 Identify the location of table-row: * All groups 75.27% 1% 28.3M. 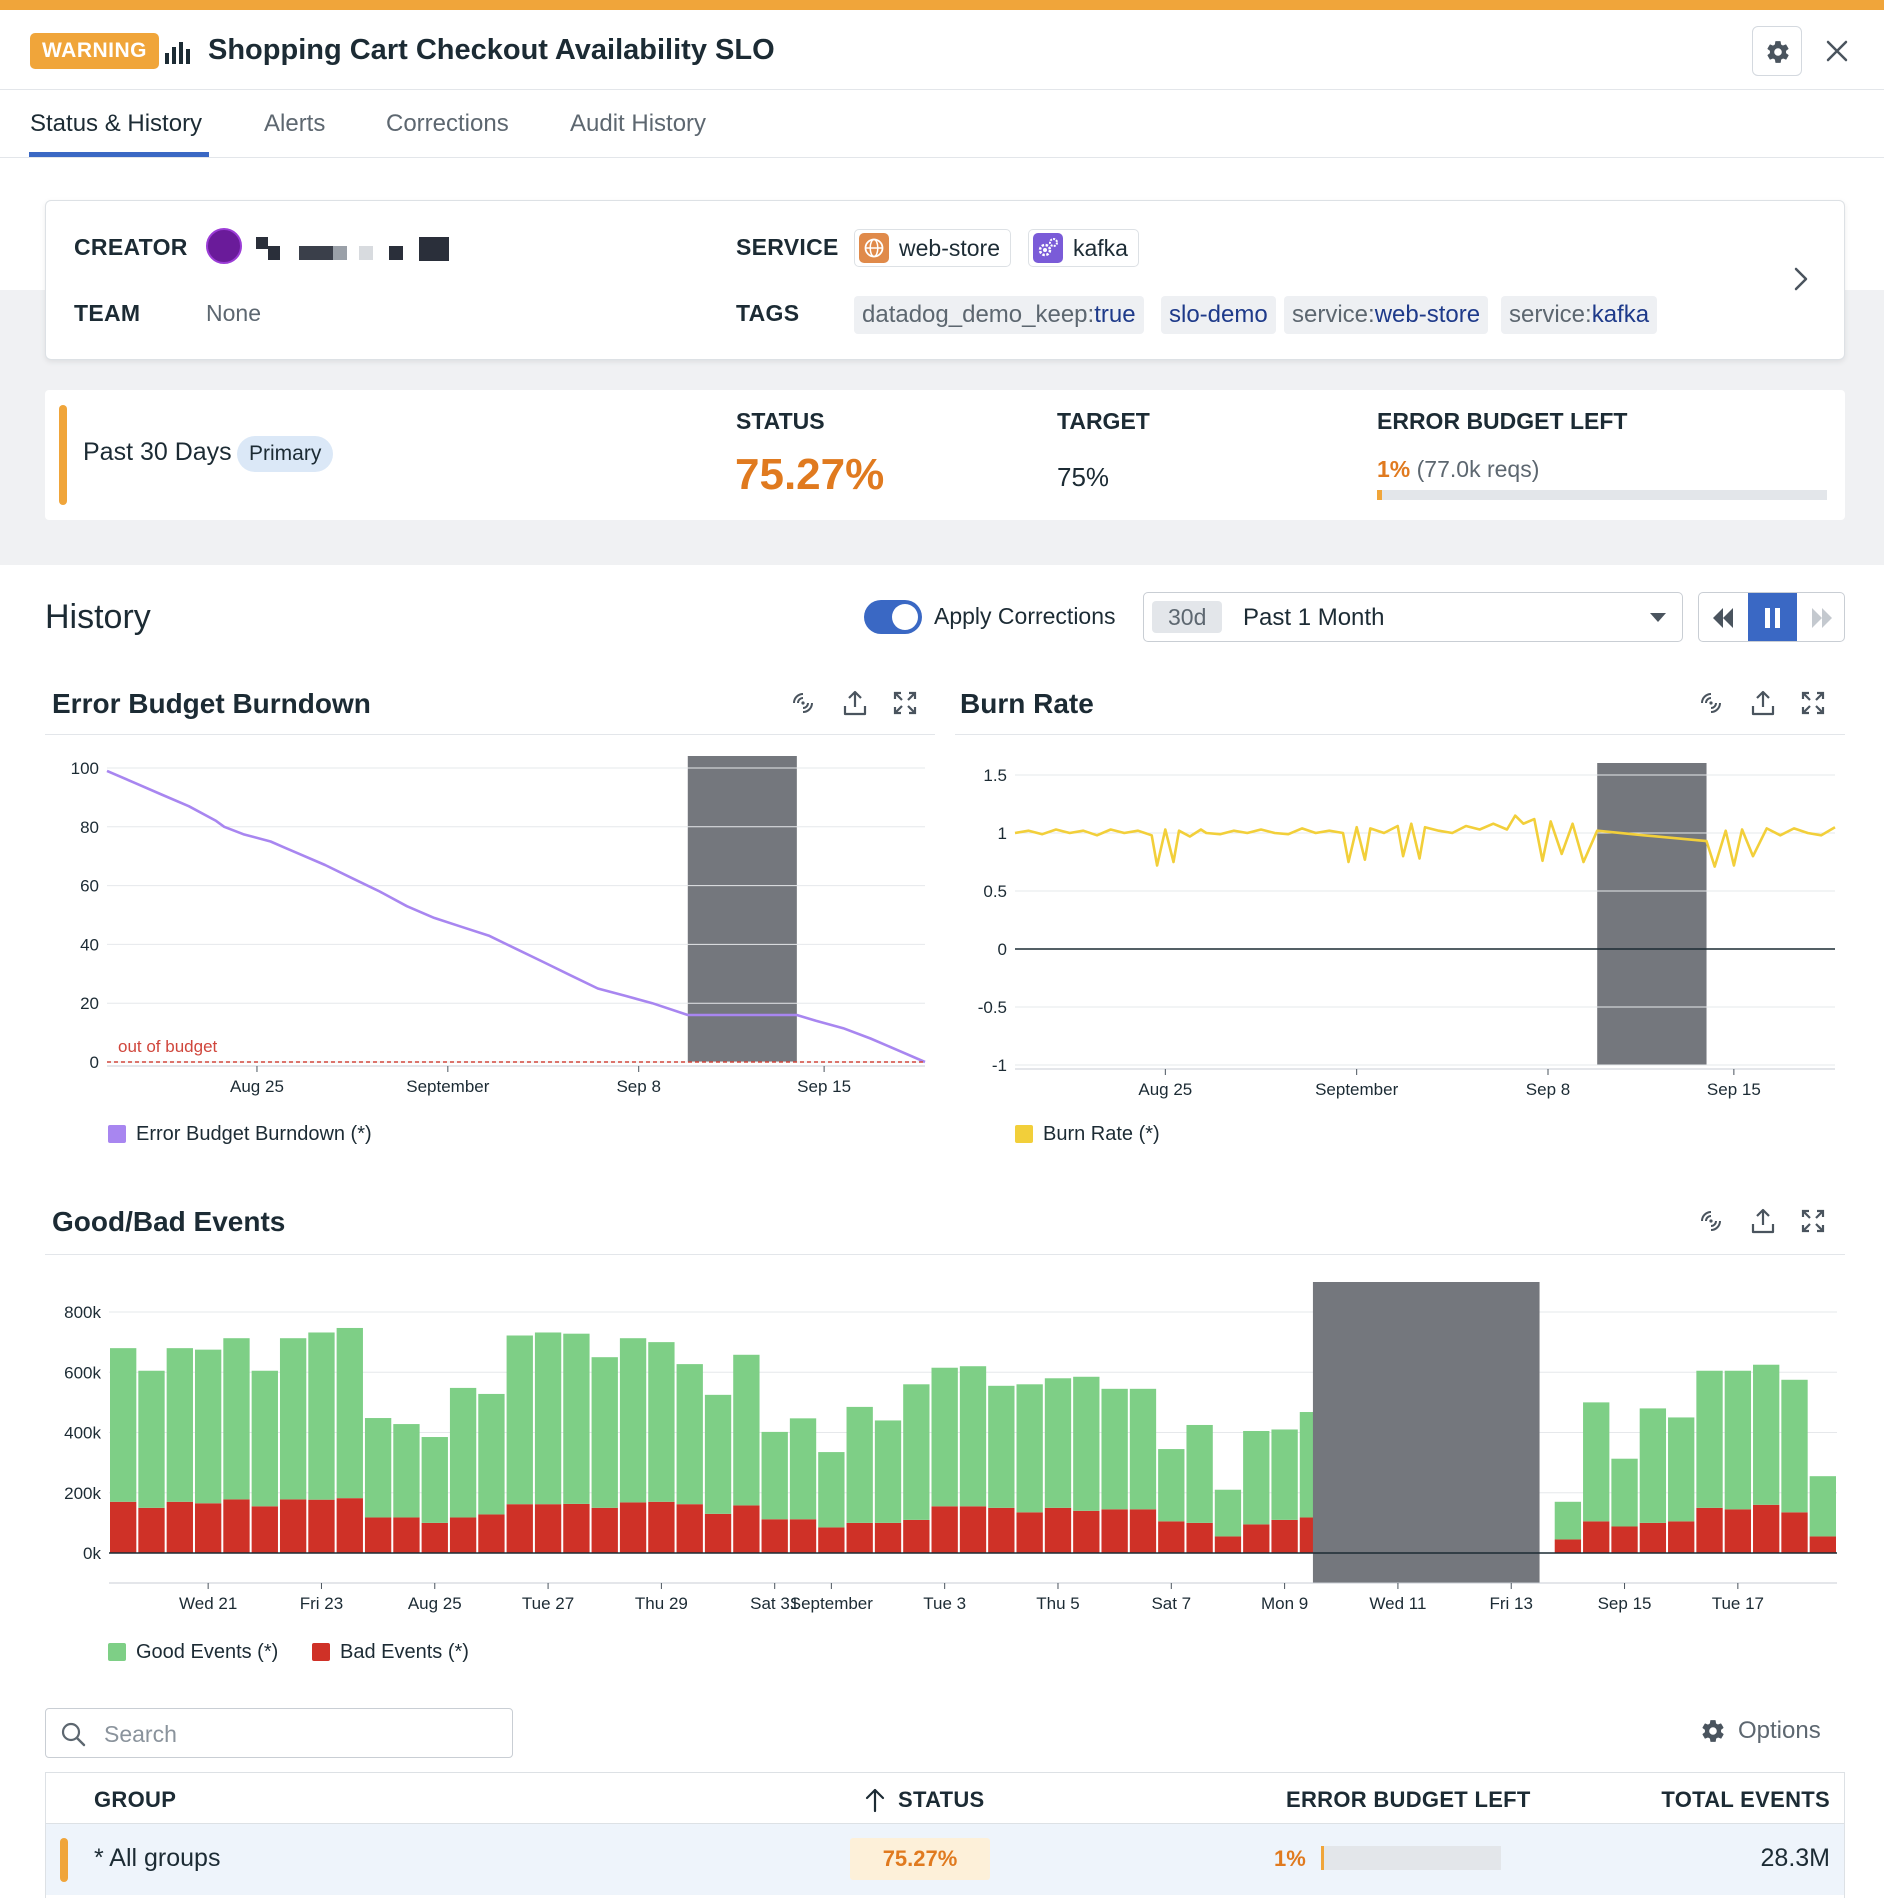
(945, 1859).